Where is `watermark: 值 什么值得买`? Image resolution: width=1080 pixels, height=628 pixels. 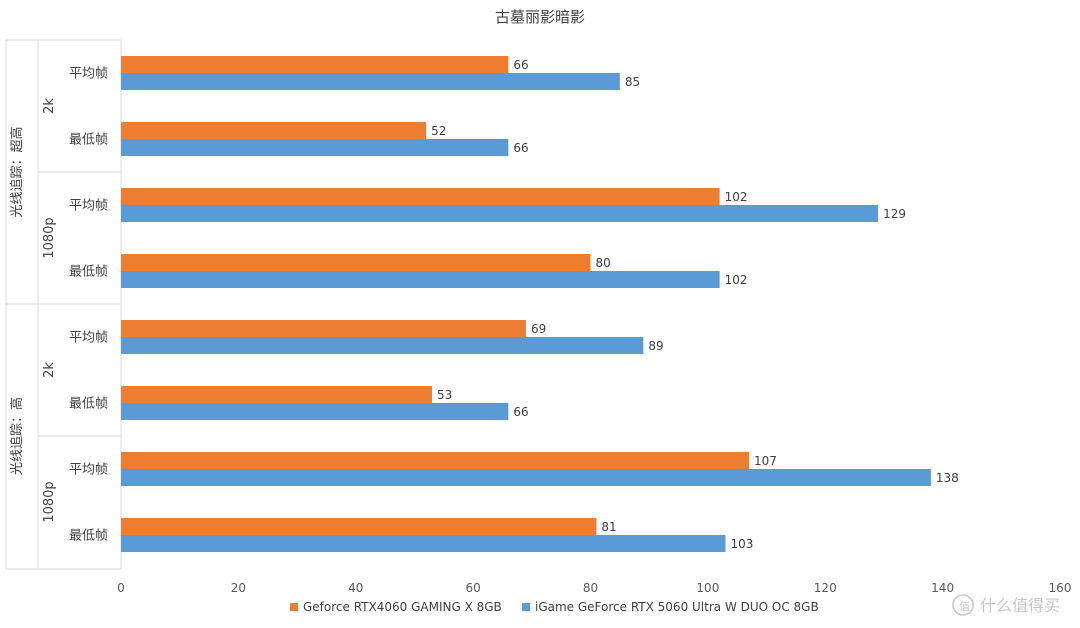 watermark: 值 什么值得买 is located at coordinates (1006, 605).